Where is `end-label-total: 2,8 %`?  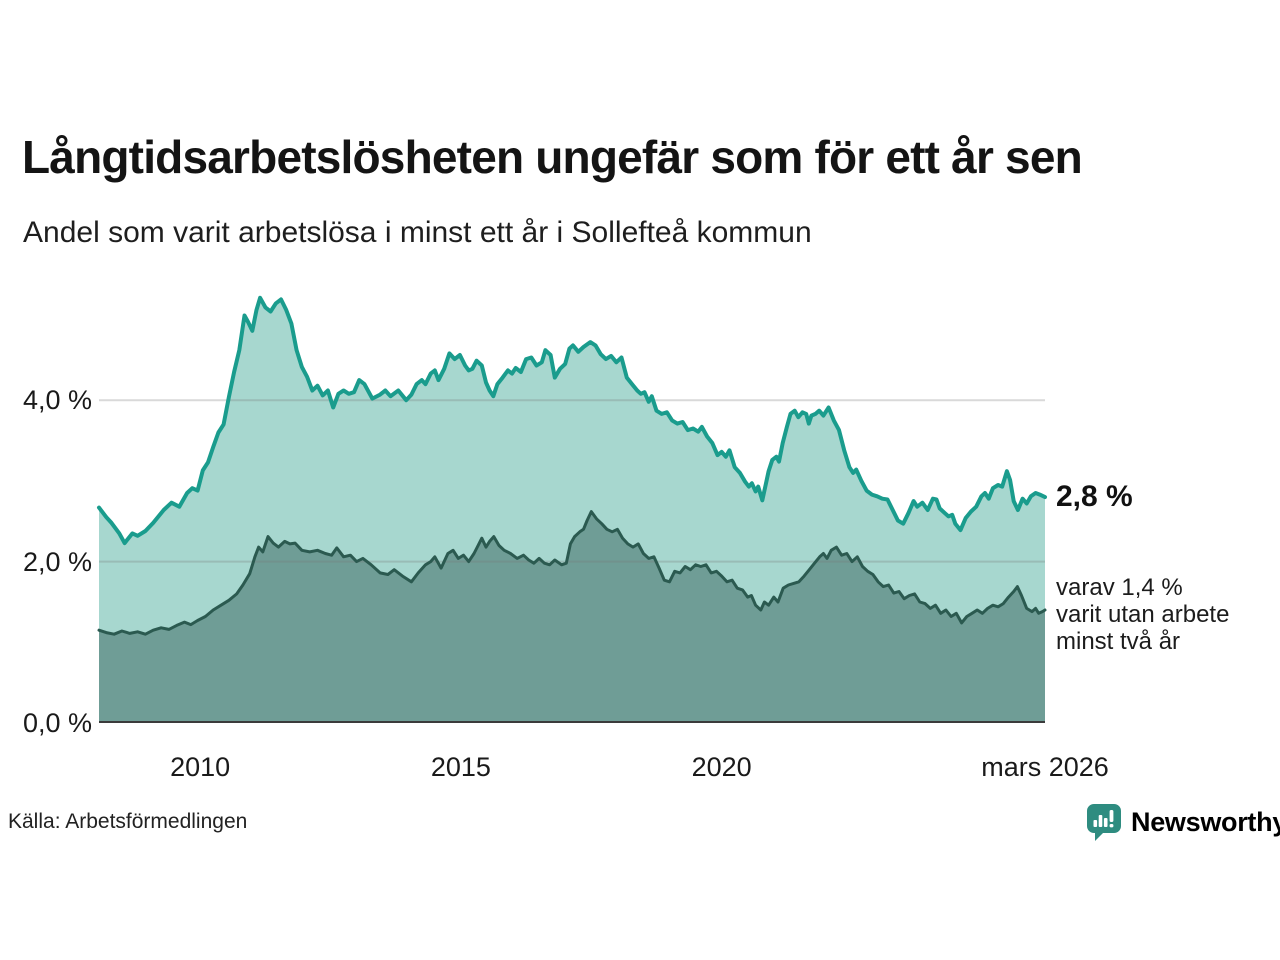
end-label-total: 2,8 % is located at coordinates (1094, 497).